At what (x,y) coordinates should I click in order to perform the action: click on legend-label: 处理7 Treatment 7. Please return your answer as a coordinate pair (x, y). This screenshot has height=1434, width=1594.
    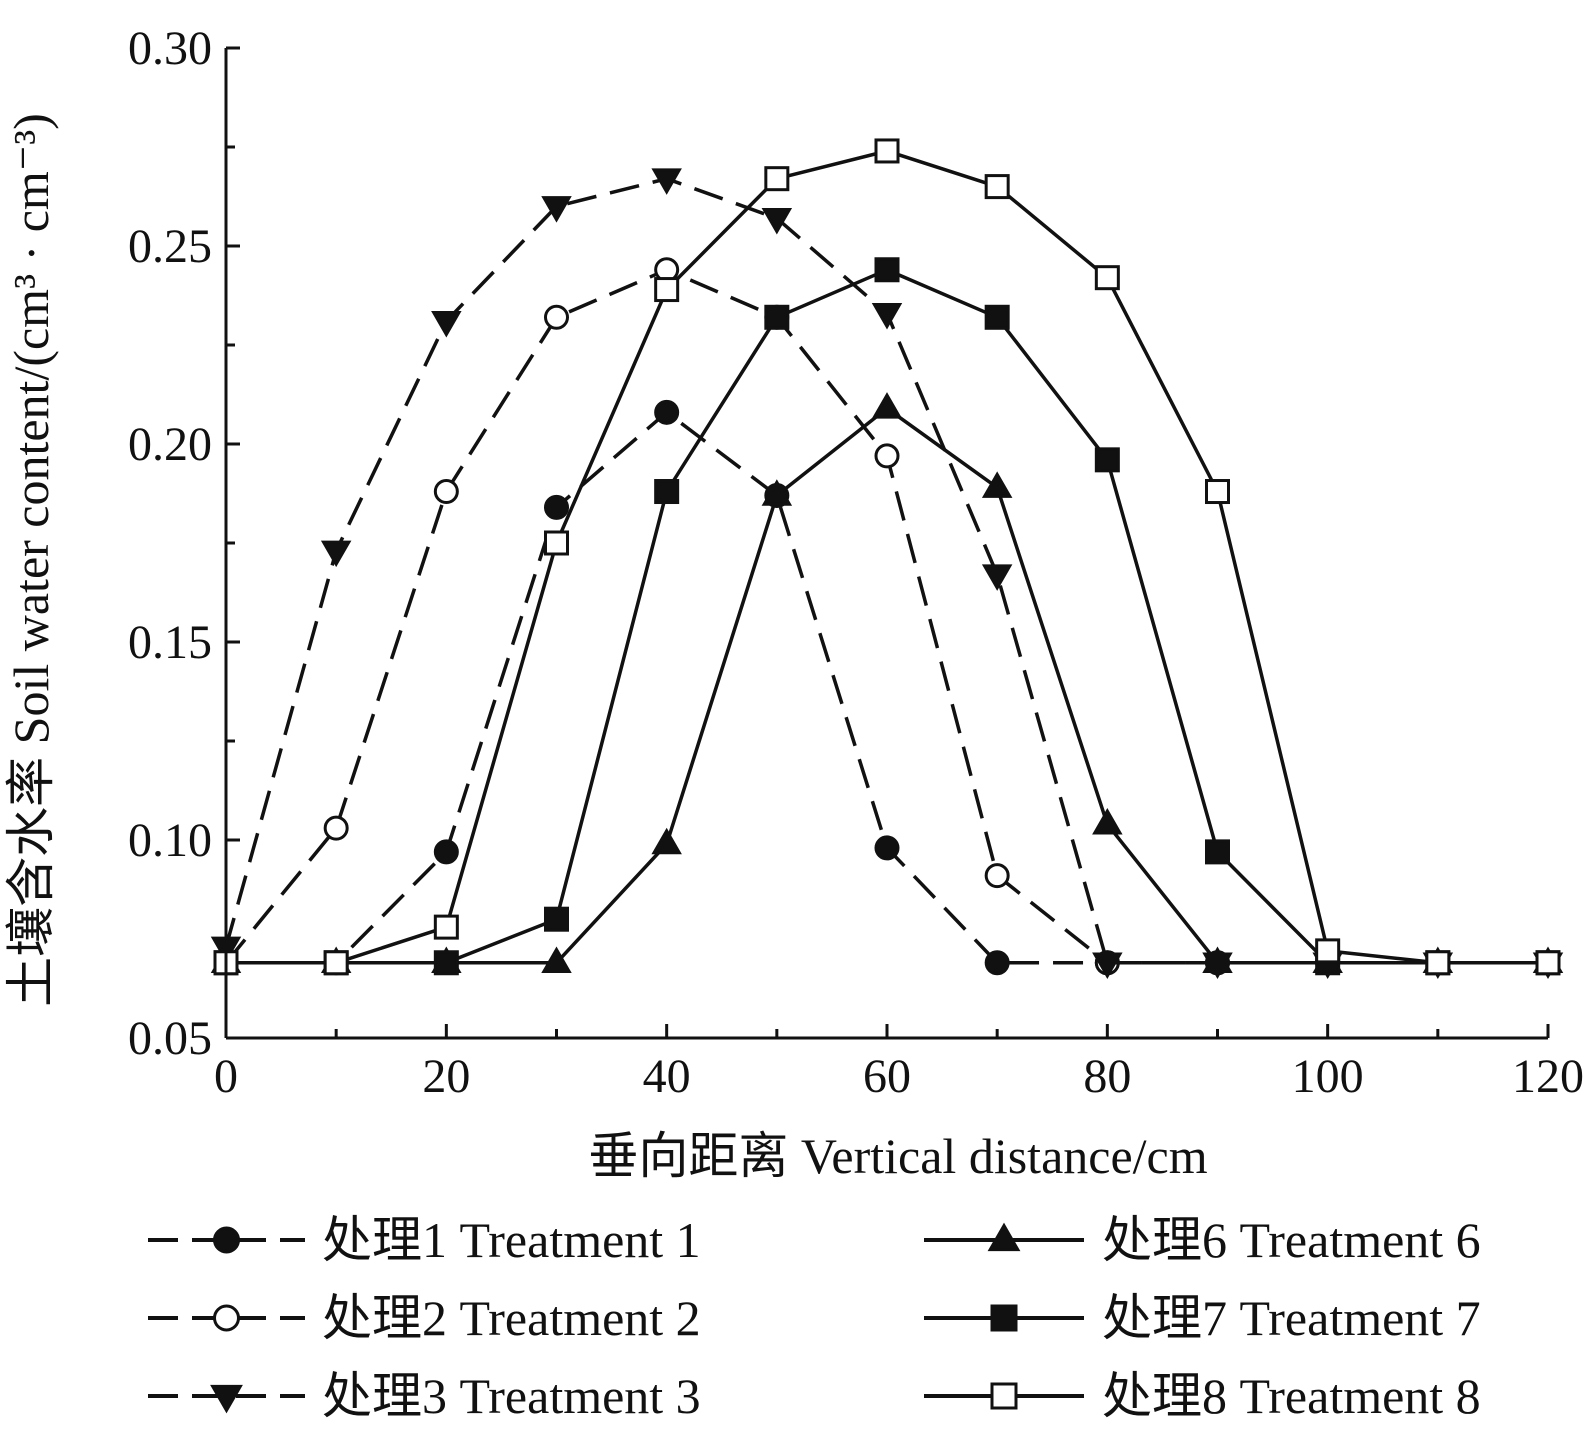
    Looking at the image, I should click on (1291, 1318).